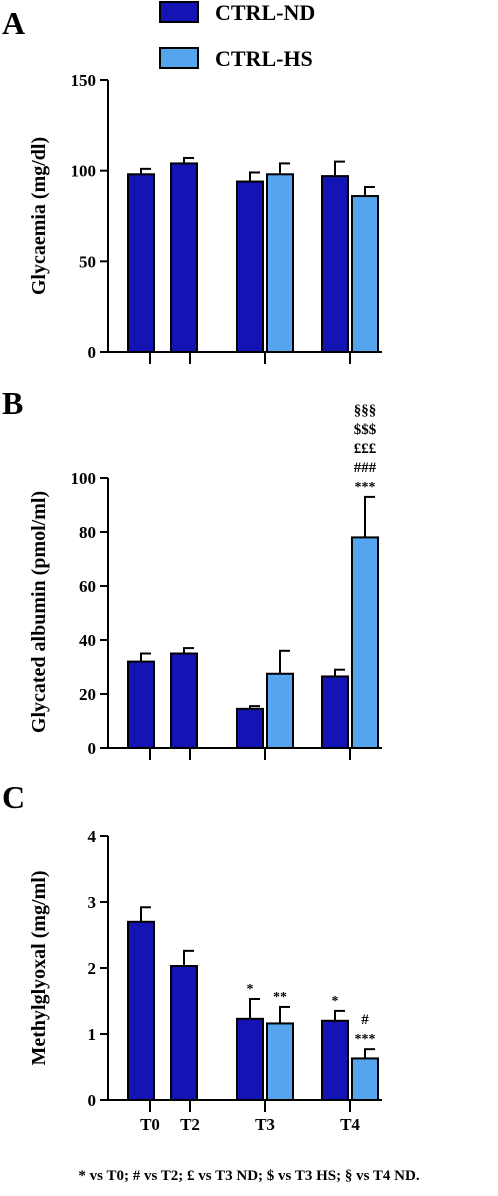 Image resolution: width=498 pixels, height=1196 pixels. Describe the element at coordinates (87, 532) in the screenshot. I see `panel-b-y-tick-label: 80` at that location.